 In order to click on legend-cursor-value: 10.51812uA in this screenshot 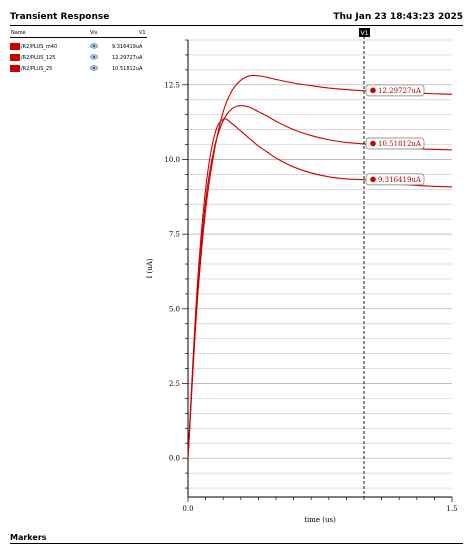, I will do `click(127, 69)`.